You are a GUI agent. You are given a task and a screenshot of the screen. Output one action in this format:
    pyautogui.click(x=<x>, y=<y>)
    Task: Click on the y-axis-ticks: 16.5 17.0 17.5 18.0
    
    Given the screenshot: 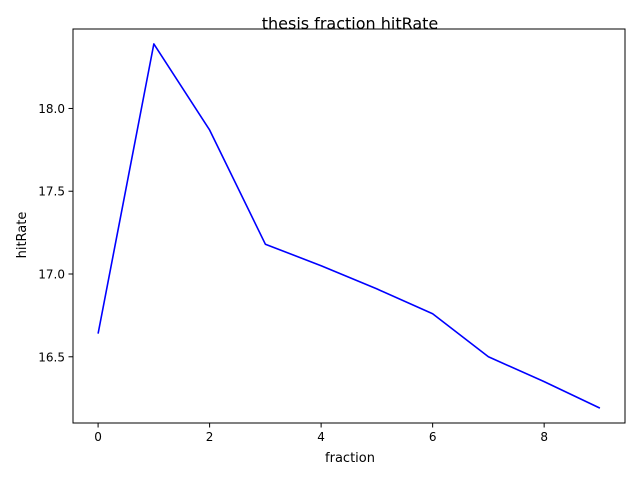 What is the action you would take?
    pyautogui.click(x=55, y=233)
    